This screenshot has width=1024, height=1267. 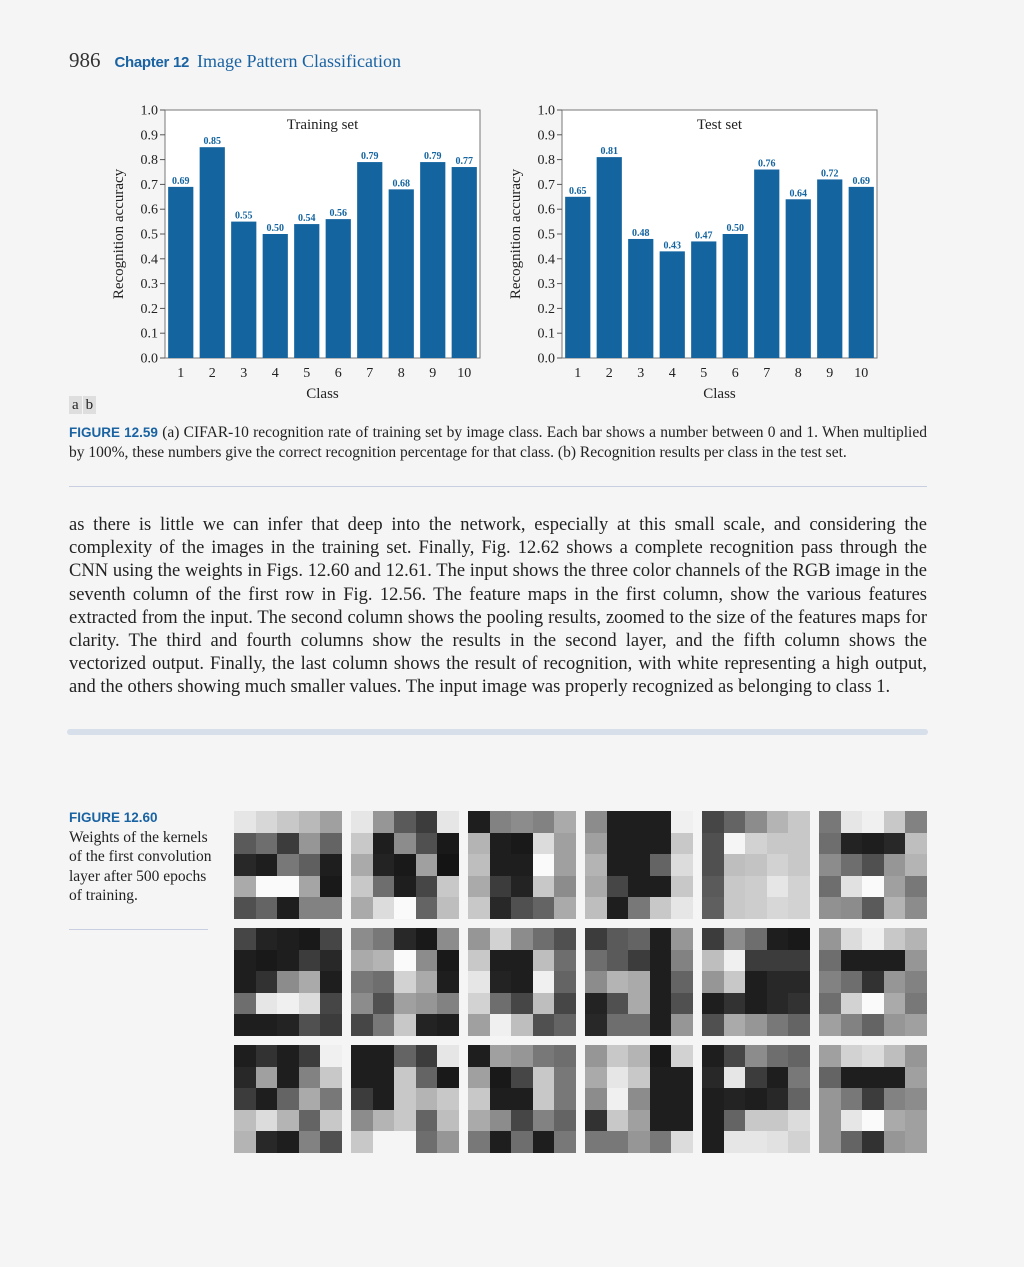 I want to click on chart-b-title: Test set, so click(x=720, y=125).